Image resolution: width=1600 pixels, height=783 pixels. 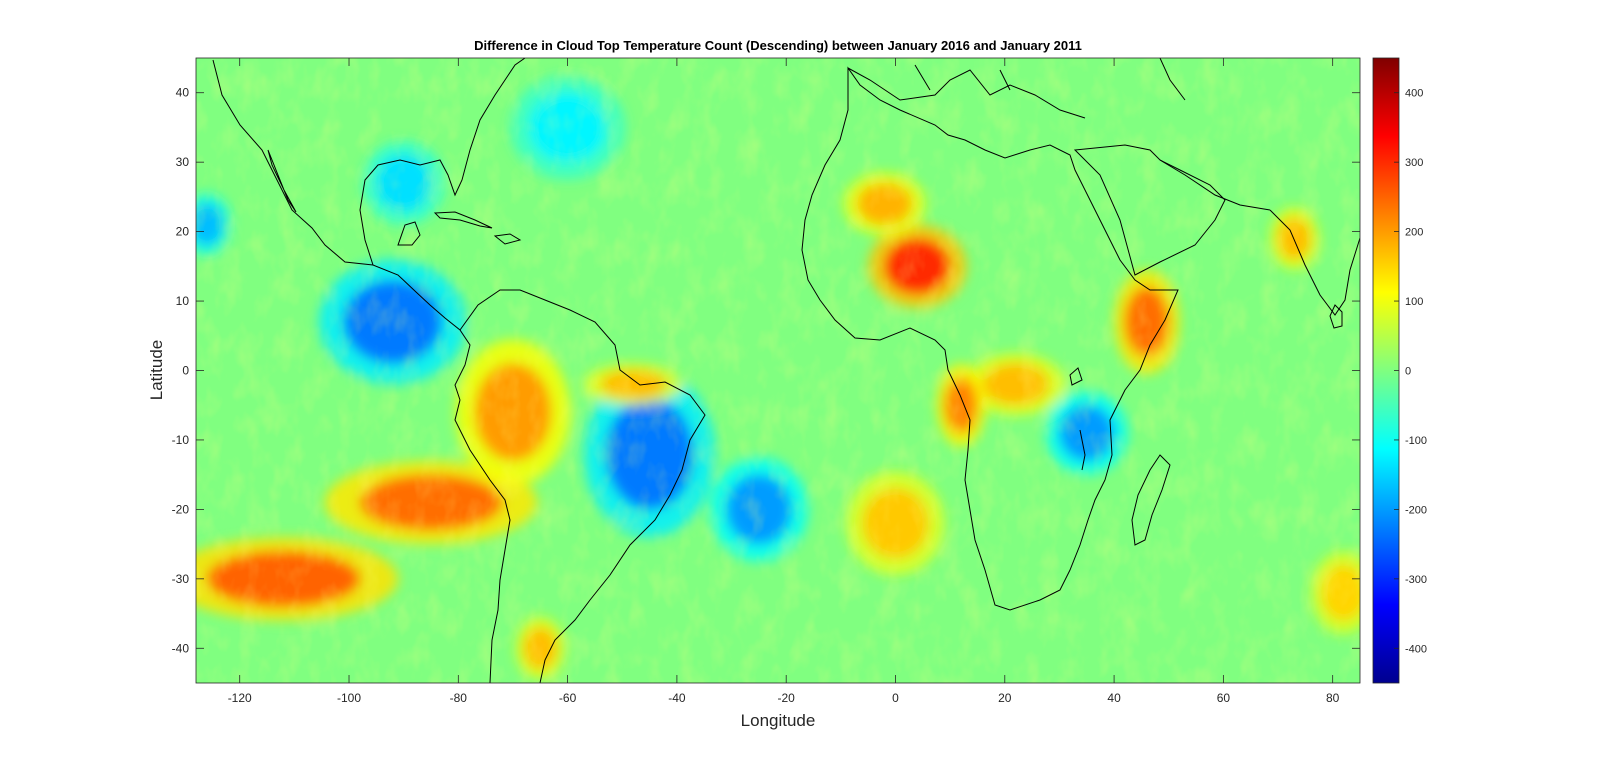 I want to click on x-tick-label: -20, so click(x=787, y=698).